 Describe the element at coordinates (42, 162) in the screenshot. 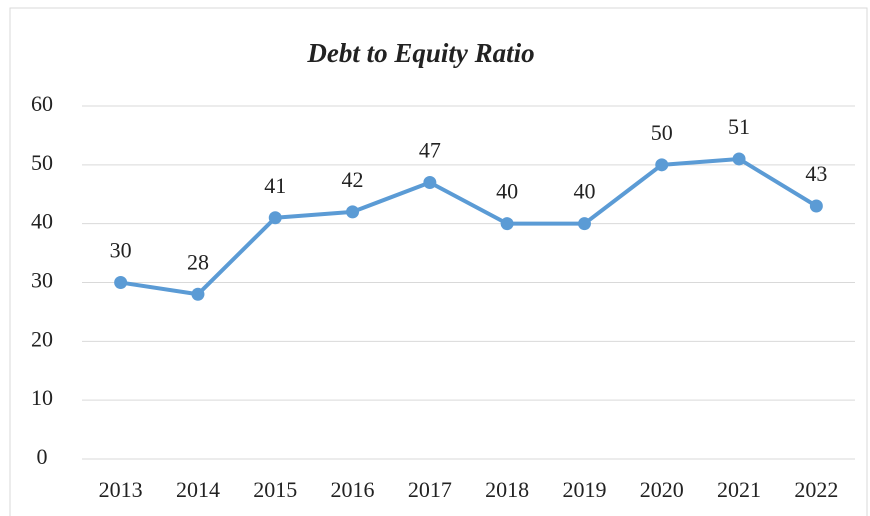

I see `y-tick-label: 50` at that location.